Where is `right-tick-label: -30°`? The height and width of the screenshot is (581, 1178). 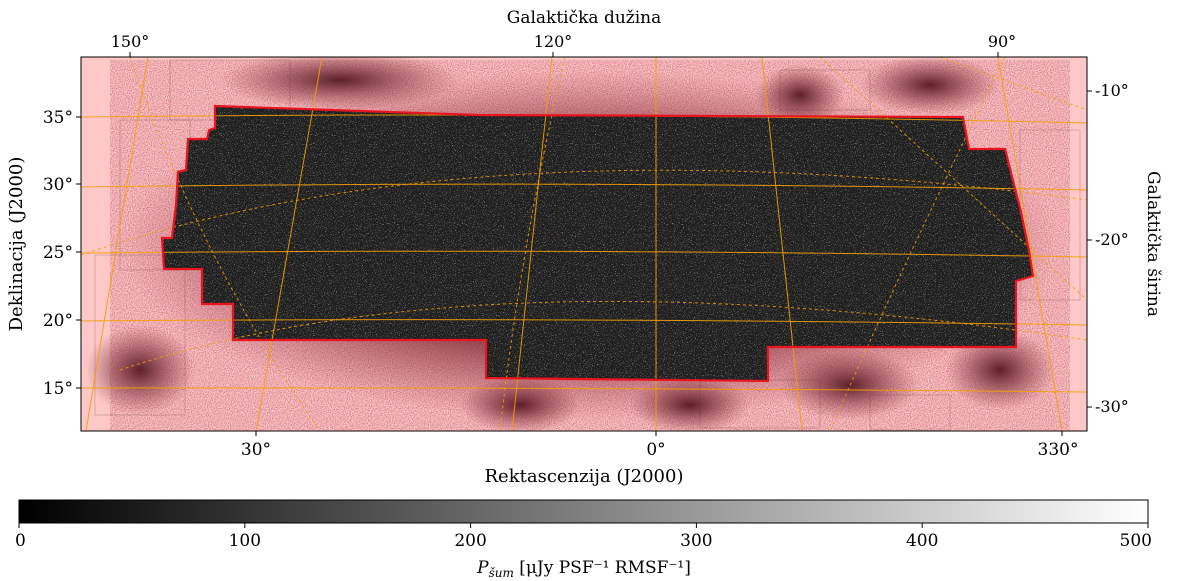 right-tick-label: -30° is located at coordinates (1112, 406).